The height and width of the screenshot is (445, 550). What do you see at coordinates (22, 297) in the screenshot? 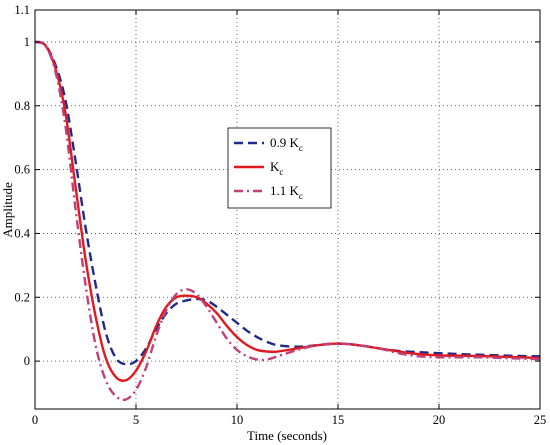
I see `y-tick-label: 0.2` at bounding box center [22, 297].